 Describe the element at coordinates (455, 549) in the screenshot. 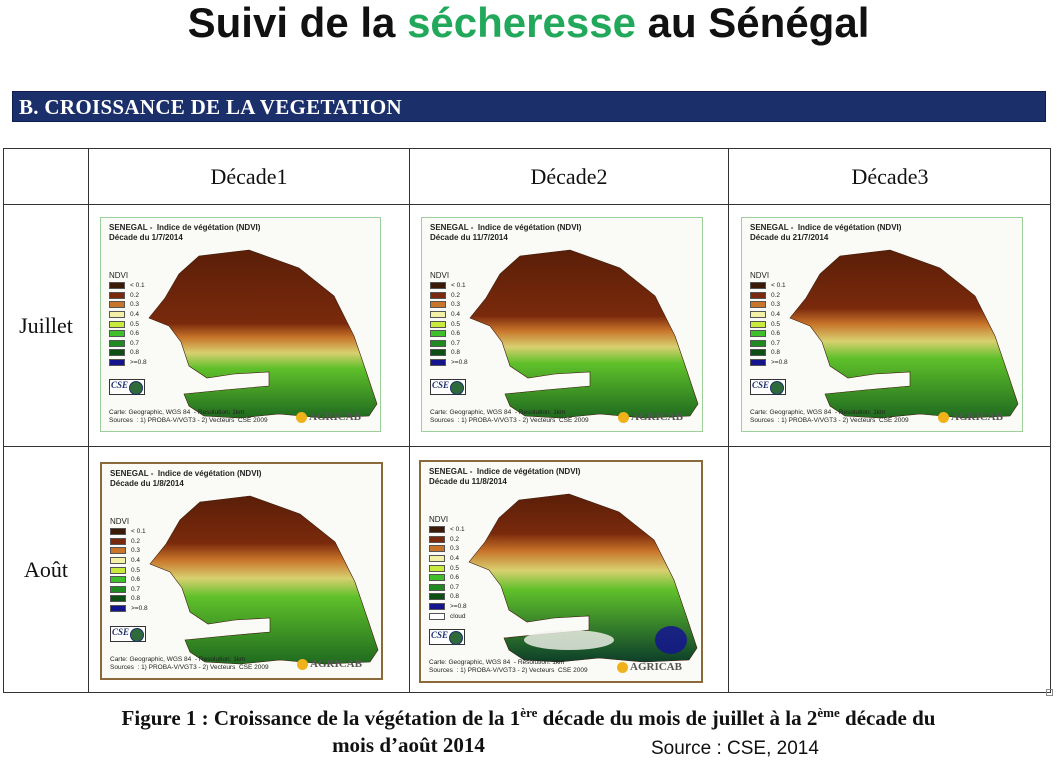

I see `legend-label: 0.3` at that location.